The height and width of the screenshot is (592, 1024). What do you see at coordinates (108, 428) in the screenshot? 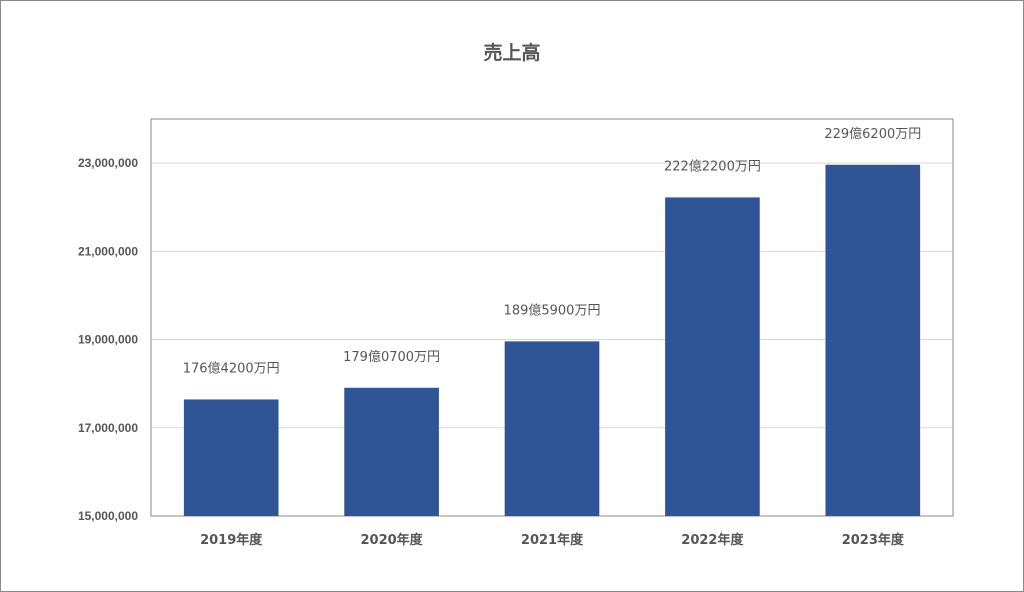
I see `y-tick-label: 17,000,000` at bounding box center [108, 428].